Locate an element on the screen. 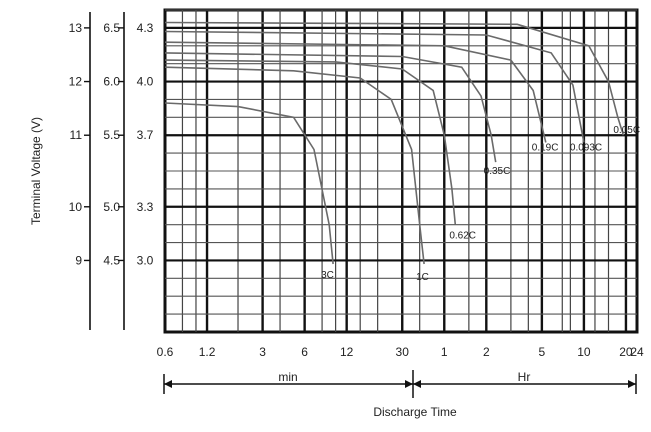 The image size is (651, 432). y-tick-label: 13 is located at coordinates (76, 28).